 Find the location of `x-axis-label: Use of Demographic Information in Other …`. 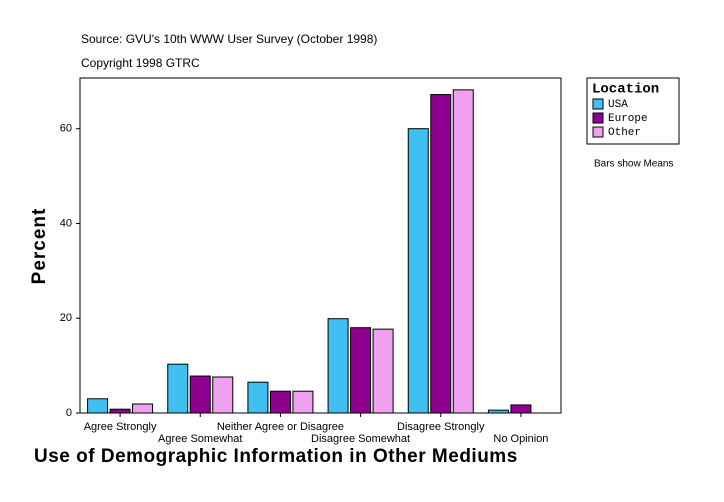

x-axis-label: Use of Demographic Information in Other … is located at coordinates (276, 456).